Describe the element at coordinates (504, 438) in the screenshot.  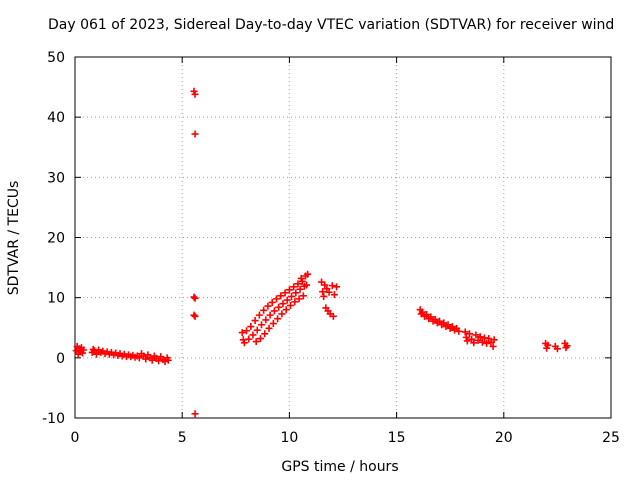
I see `x-tick-label: 20` at that location.